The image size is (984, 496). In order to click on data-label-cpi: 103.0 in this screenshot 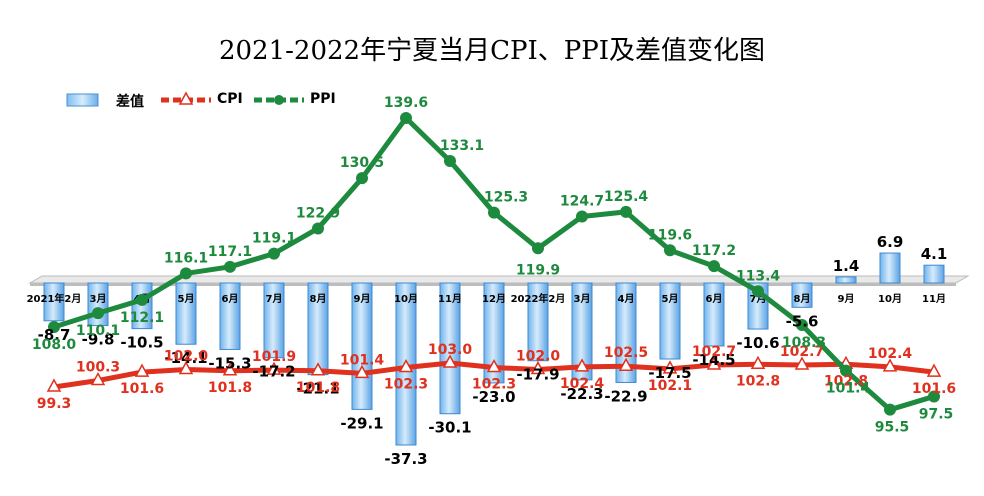, I will do `click(450, 350)`.